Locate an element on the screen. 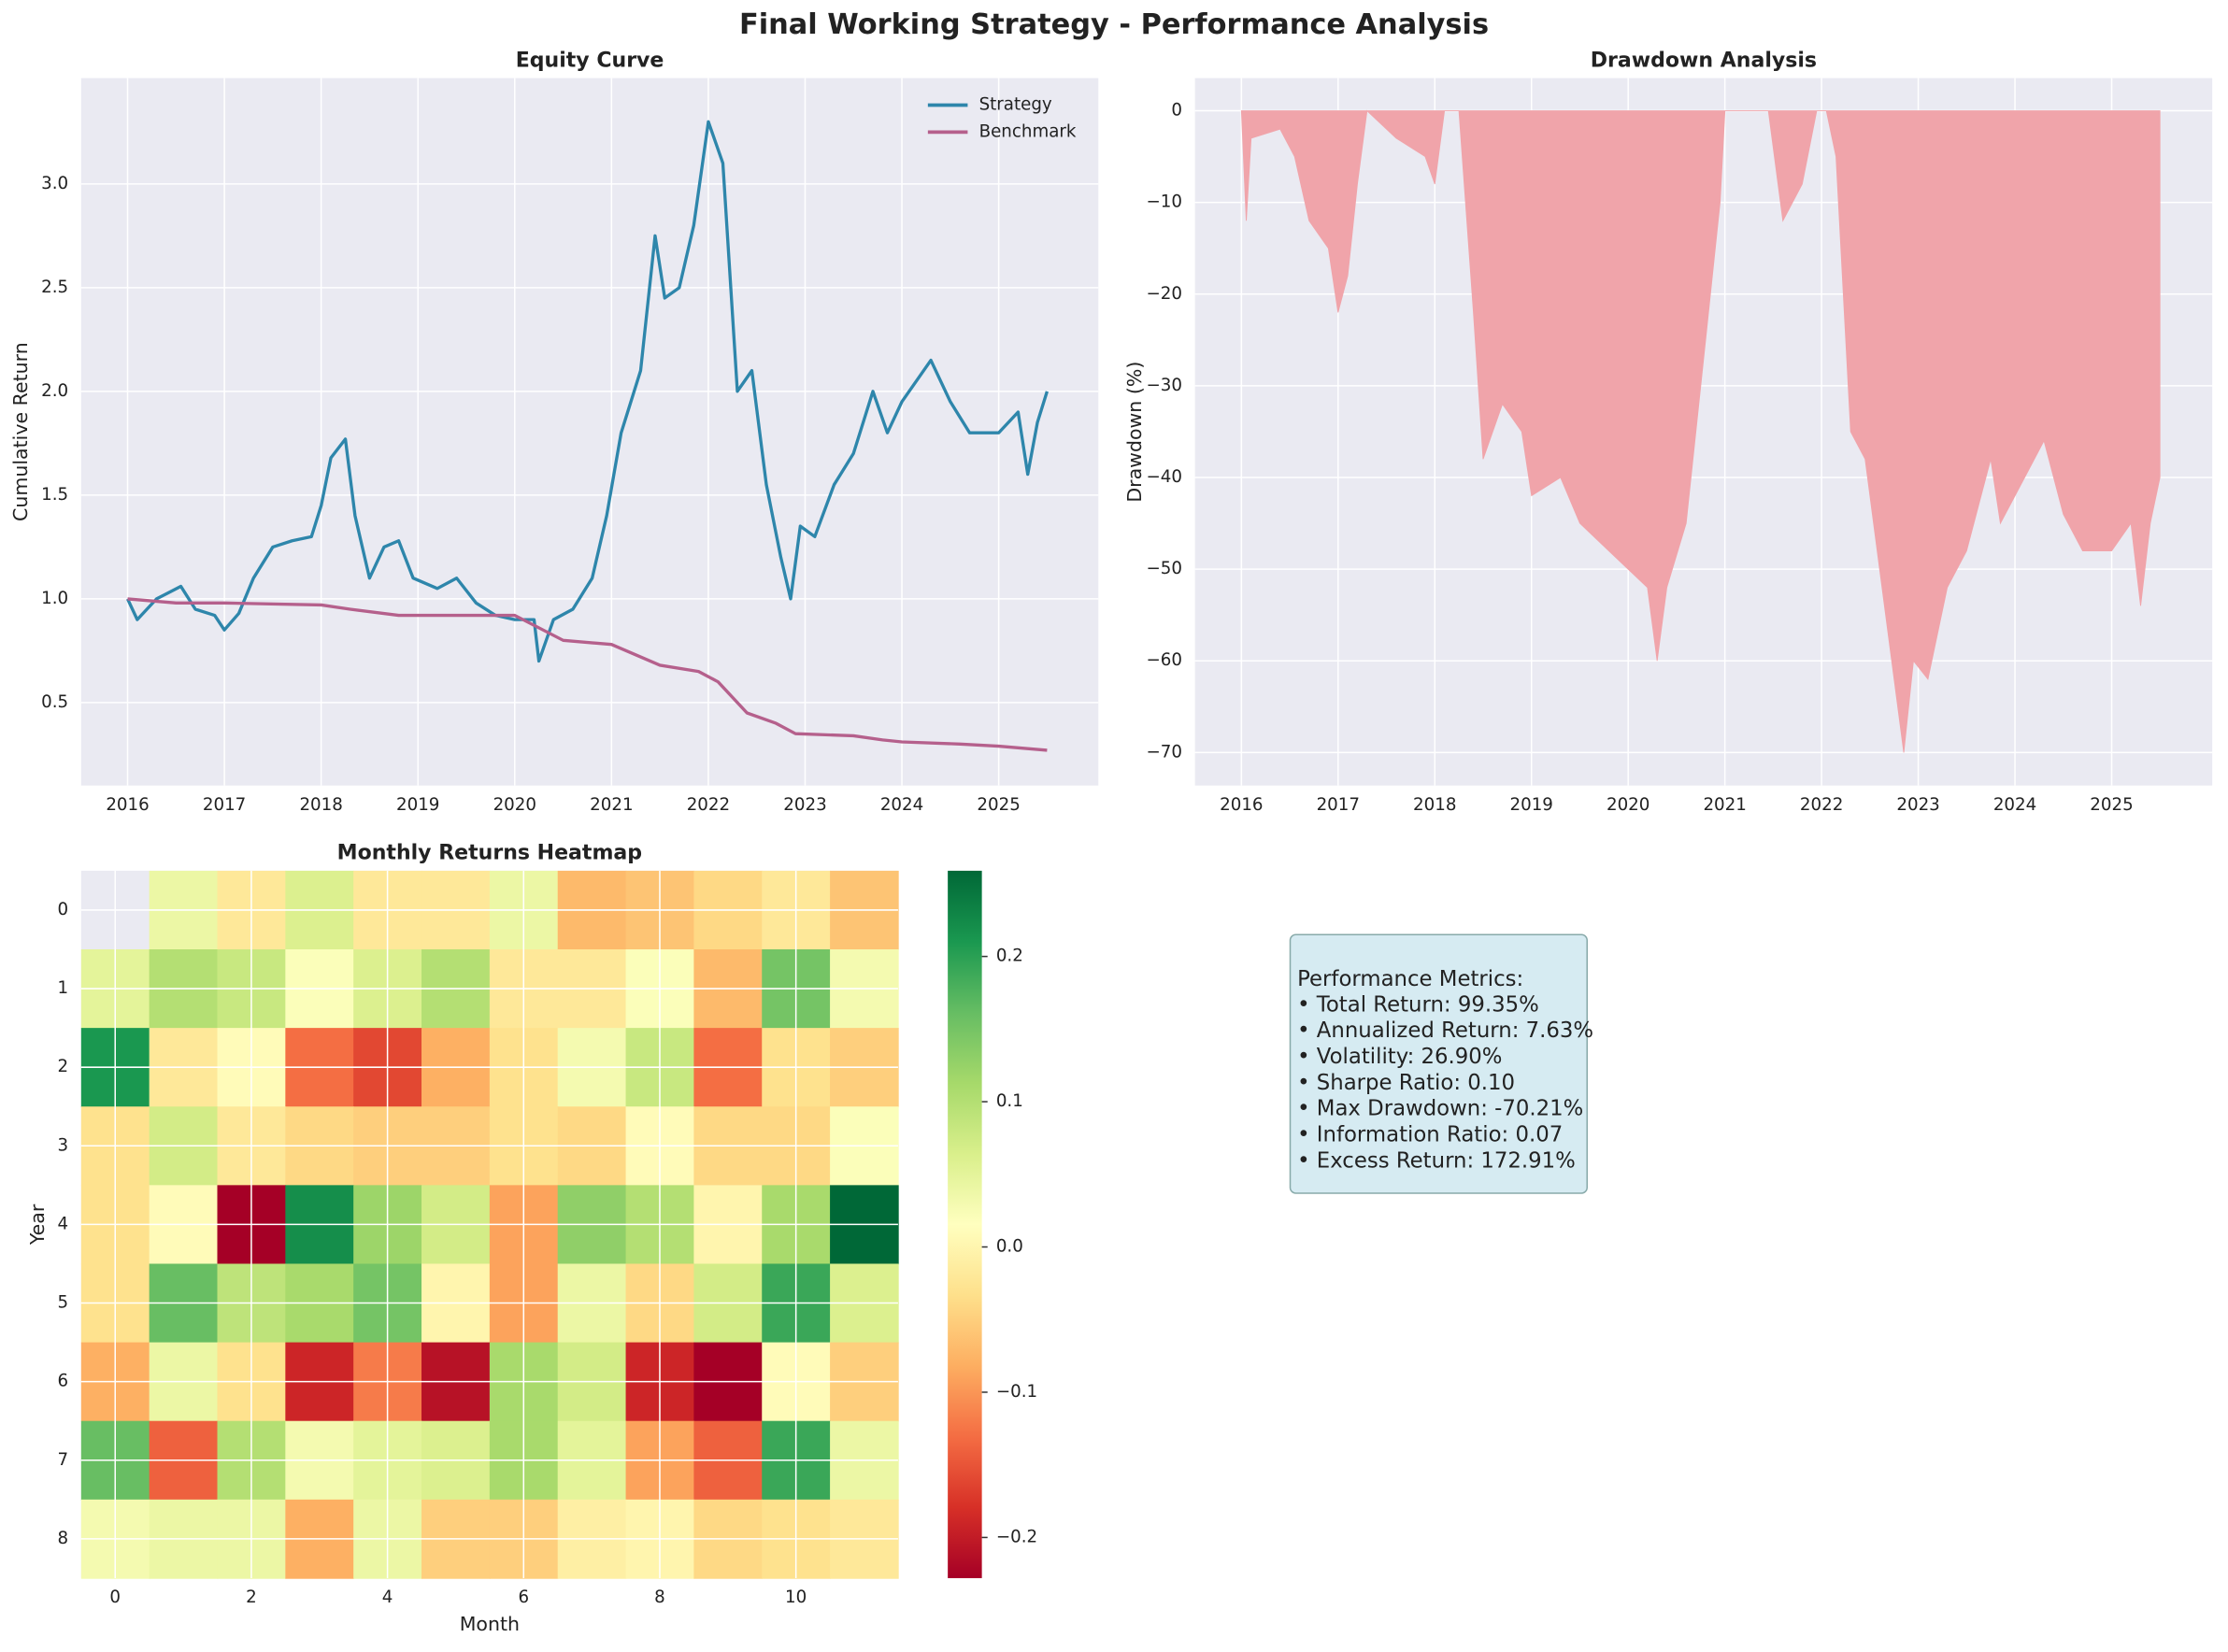 The height and width of the screenshot is (1652, 2228). metric-line: • Total Return: 99.35% is located at coordinates (1418, 1005).